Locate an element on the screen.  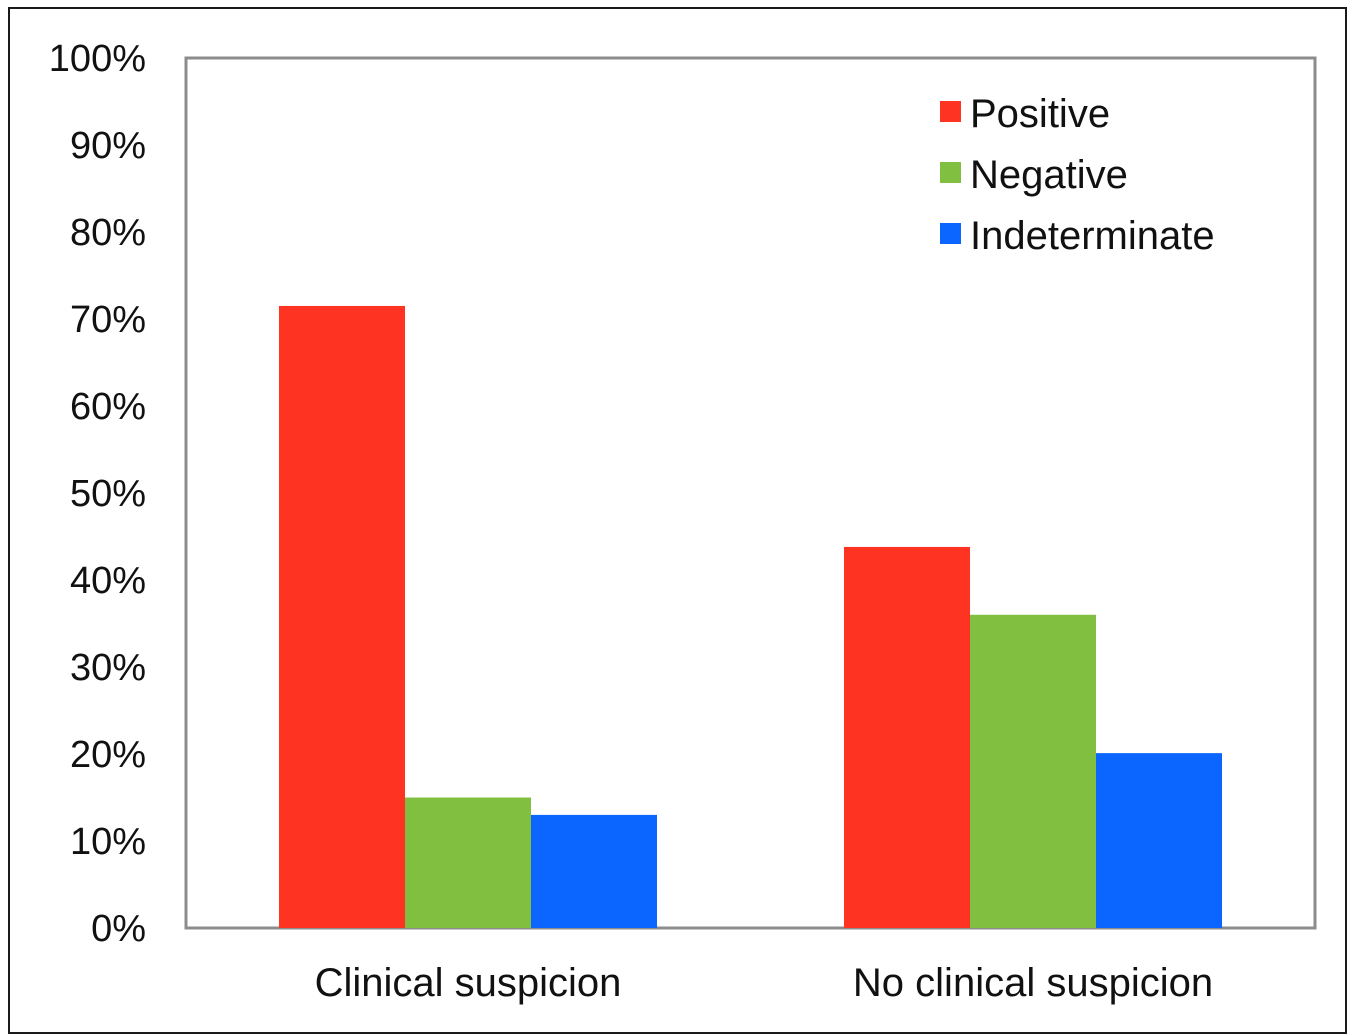
x-category-label: Clinical suspicion is located at coordinates (468, 983).